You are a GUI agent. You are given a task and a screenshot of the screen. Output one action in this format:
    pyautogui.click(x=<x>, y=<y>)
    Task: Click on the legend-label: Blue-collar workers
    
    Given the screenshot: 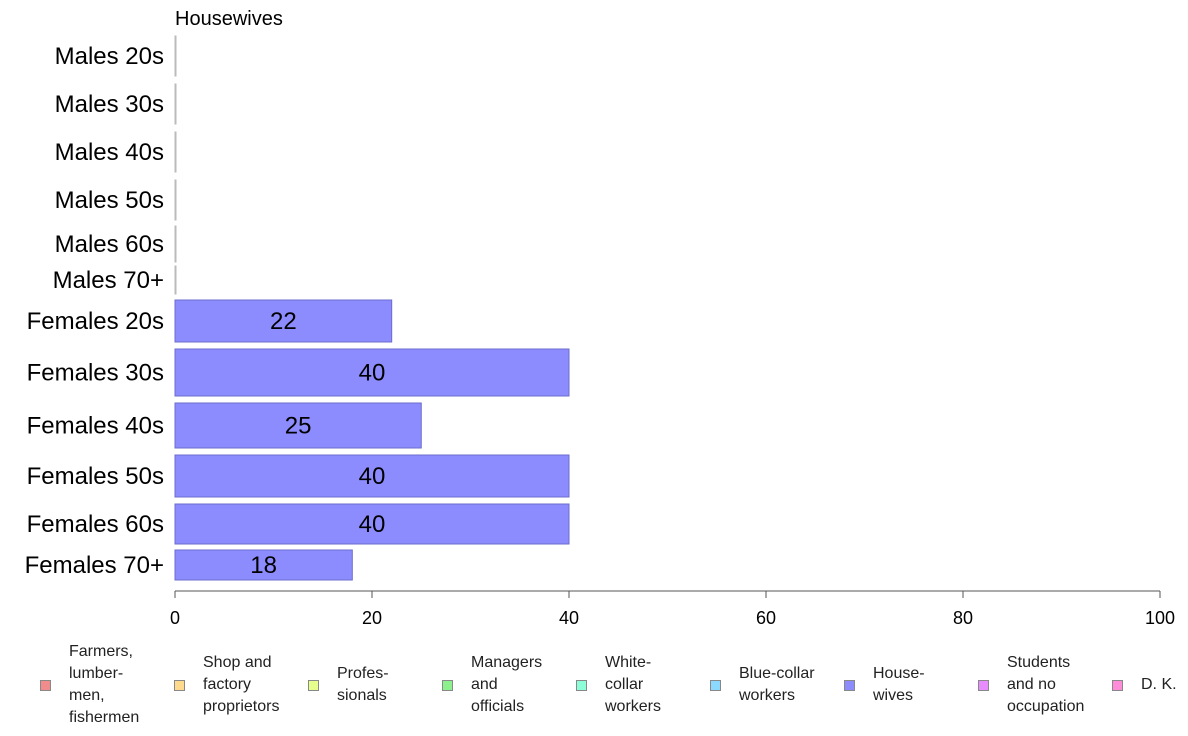 What is the action you would take?
    pyautogui.click(x=777, y=684)
    